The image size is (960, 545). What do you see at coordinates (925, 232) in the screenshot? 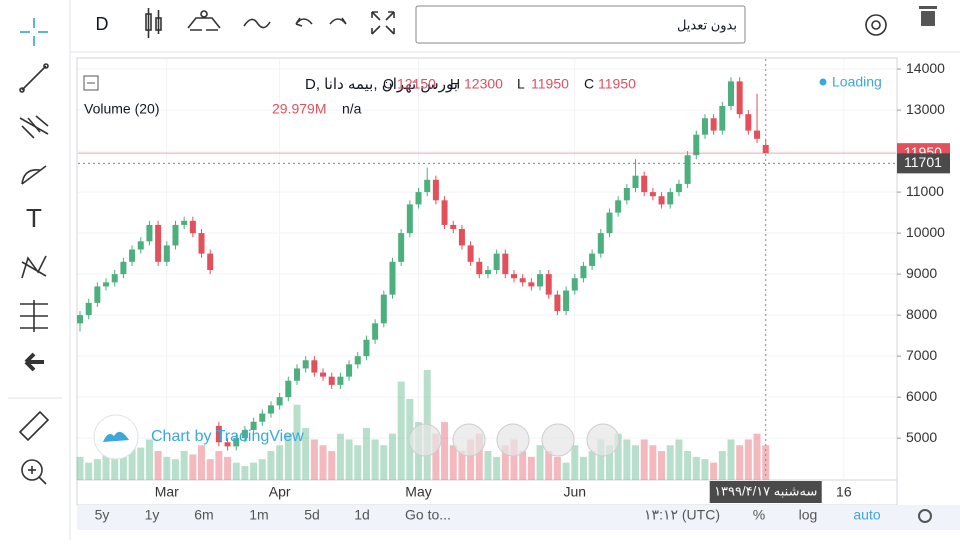
I see `y-tick-label: 10000` at bounding box center [925, 232].